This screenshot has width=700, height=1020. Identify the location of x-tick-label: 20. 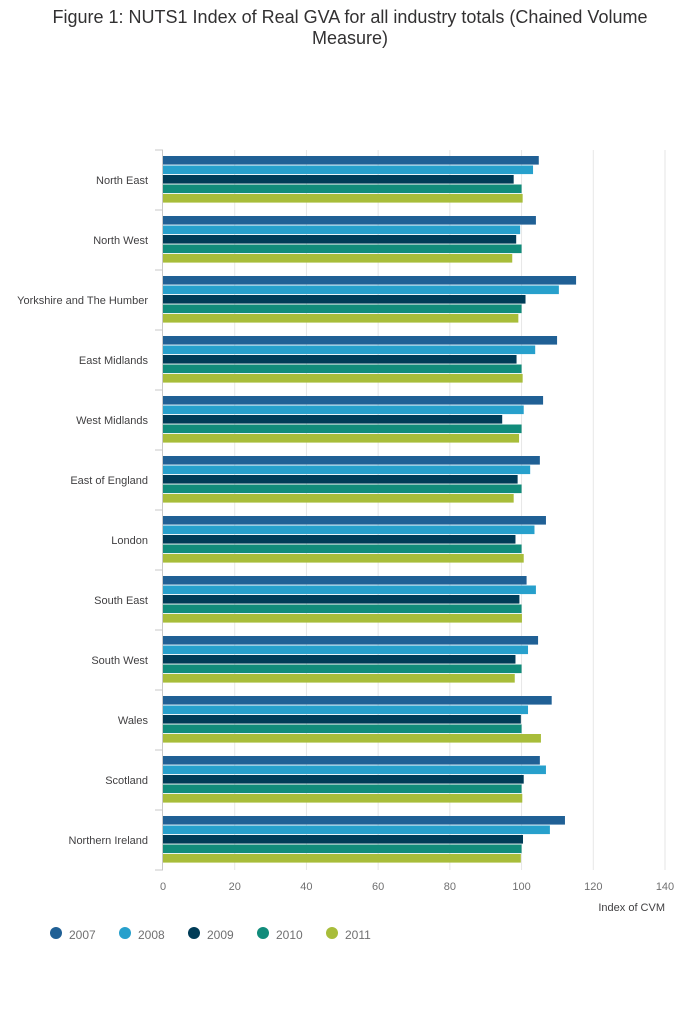
(235, 887).